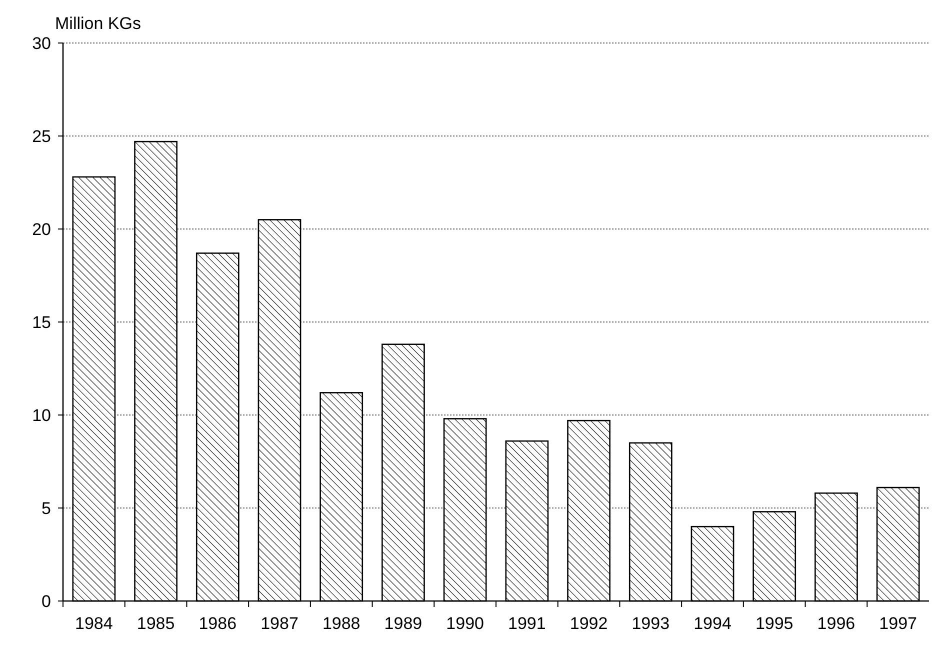  What do you see at coordinates (41, 229) in the screenshot?
I see `y-tick-label: 20` at bounding box center [41, 229].